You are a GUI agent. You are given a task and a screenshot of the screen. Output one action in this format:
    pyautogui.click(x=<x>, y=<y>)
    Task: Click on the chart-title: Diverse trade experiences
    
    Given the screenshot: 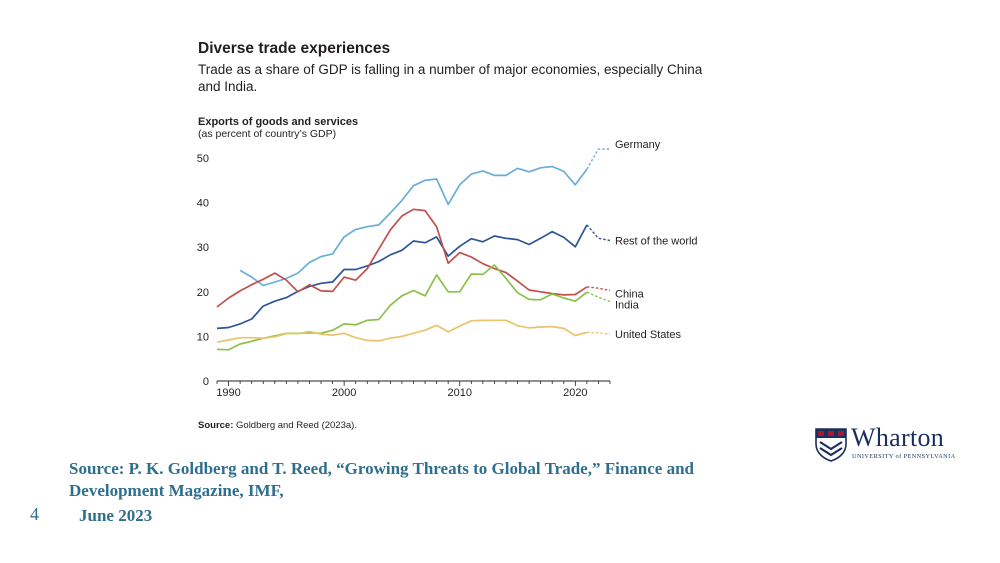 What is the action you would take?
    pyautogui.click(x=294, y=48)
    